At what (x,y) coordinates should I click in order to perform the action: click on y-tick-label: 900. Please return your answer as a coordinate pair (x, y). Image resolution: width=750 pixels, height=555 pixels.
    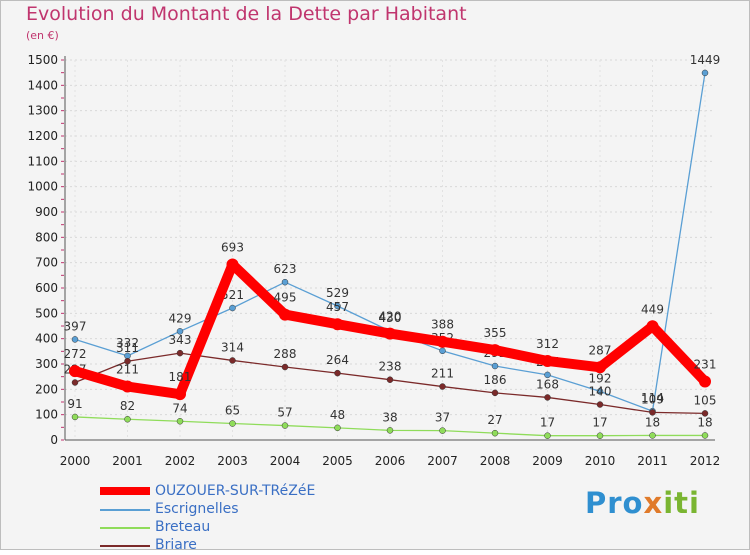
    Looking at the image, I should click on (46, 212).